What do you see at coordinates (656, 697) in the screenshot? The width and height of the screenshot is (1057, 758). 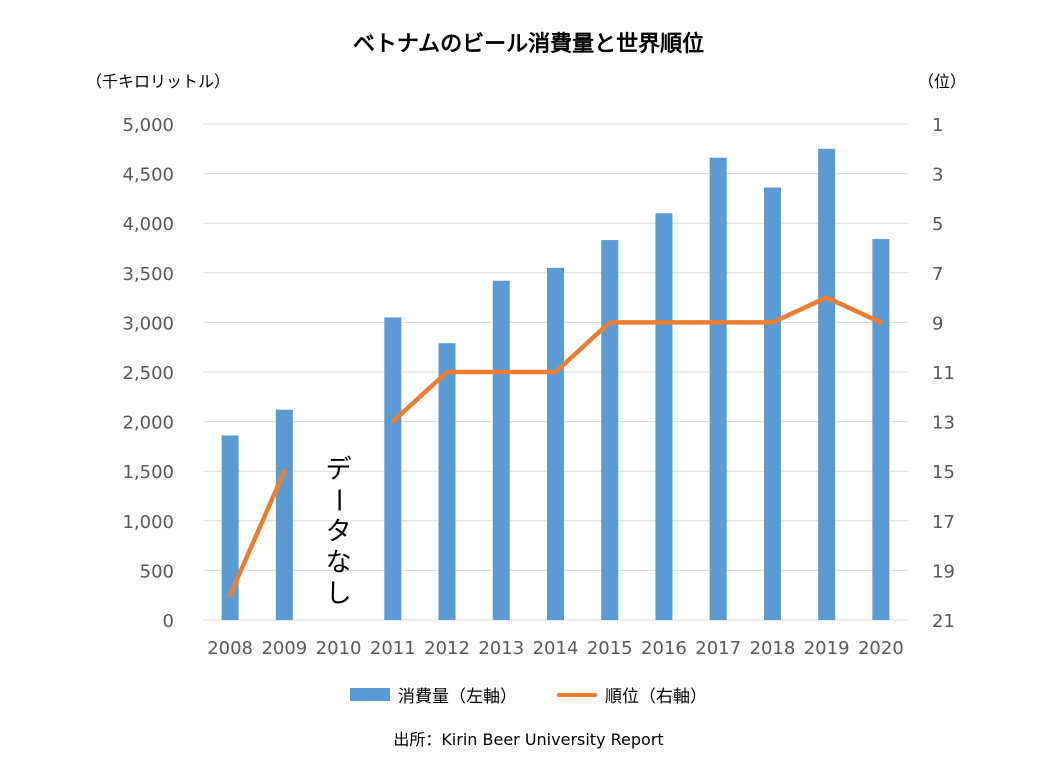 I see `legend-label-line: 順位（右軸）` at bounding box center [656, 697].